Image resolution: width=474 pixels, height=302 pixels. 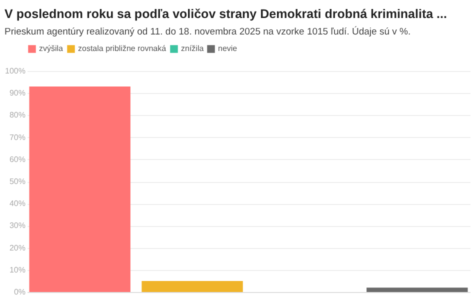 What do you see at coordinates (15, 71) in the screenshot?
I see `y-tick-label: 100%` at bounding box center [15, 71].